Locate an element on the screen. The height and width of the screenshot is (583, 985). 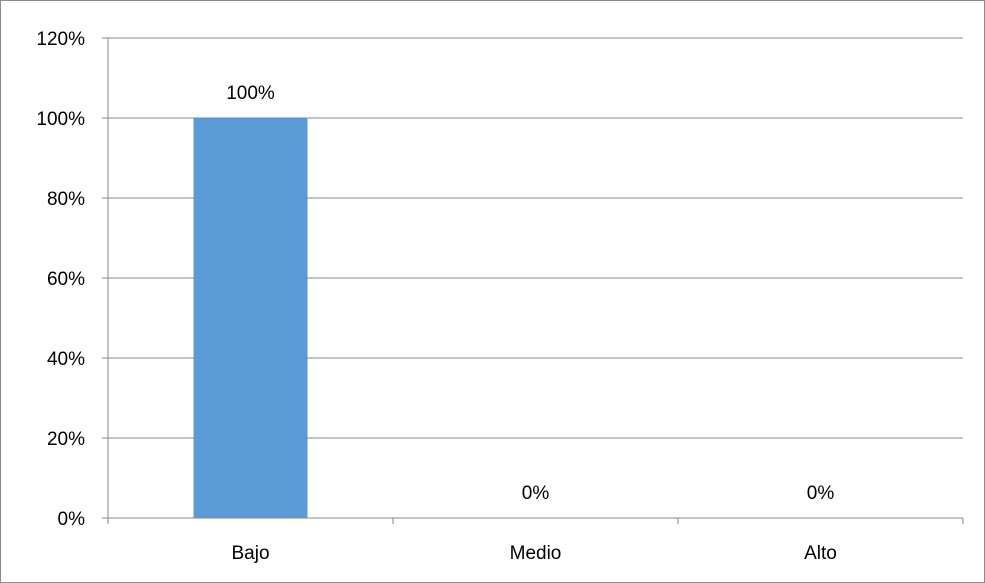
x-tick-label: Bajo is located at coordinates (250, 553).